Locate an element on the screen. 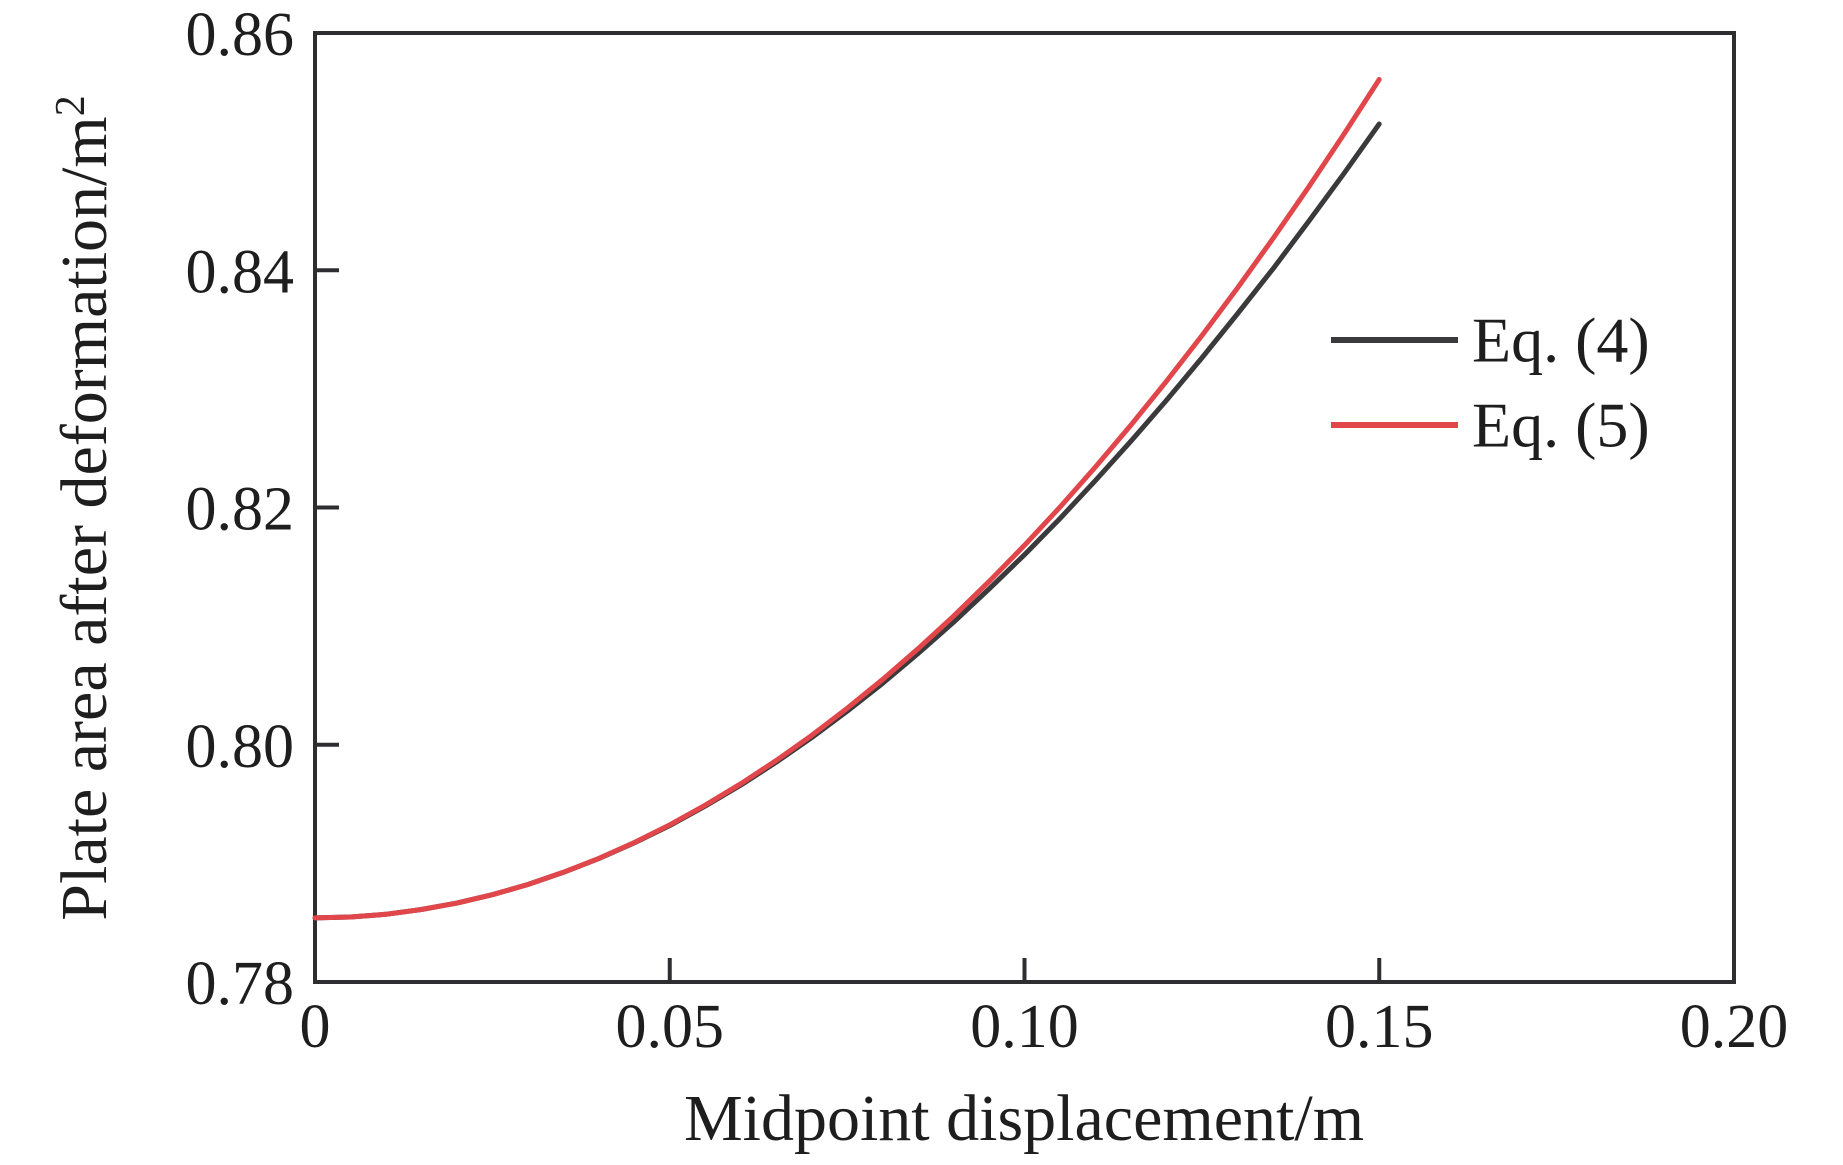 This screenshot has height=1165, width=1843. y-axis-title-base: Plate area after deformation/m is located at coordinates (84, 518).